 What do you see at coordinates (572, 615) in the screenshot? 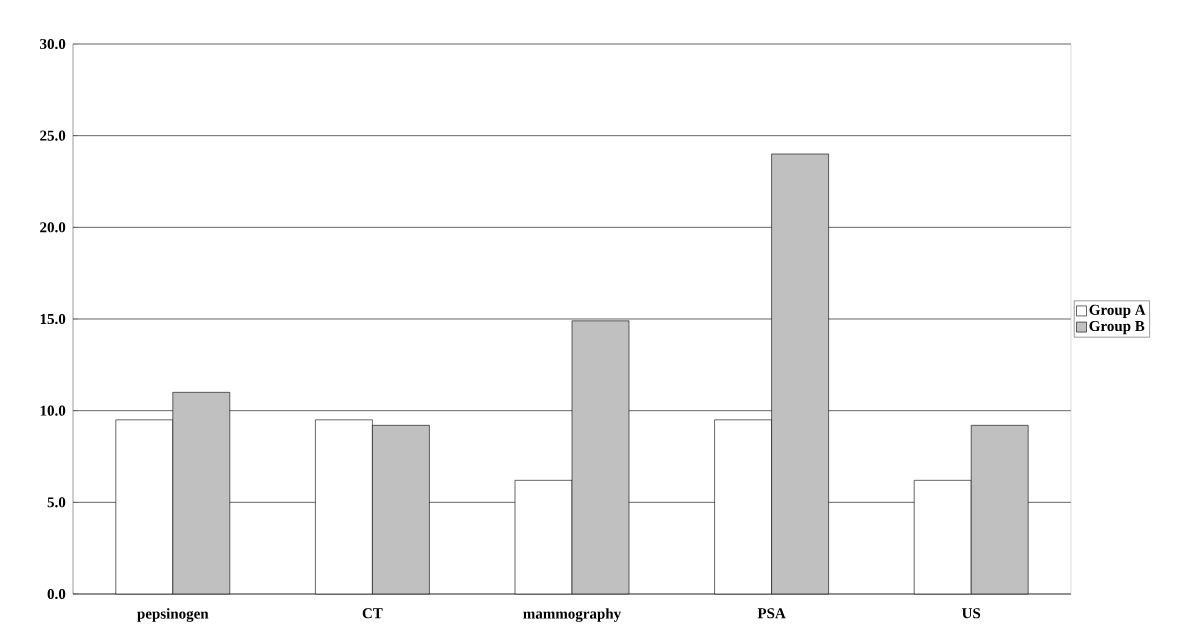
I see `x-tick-label: mammography` at bounding box center [572, 615].